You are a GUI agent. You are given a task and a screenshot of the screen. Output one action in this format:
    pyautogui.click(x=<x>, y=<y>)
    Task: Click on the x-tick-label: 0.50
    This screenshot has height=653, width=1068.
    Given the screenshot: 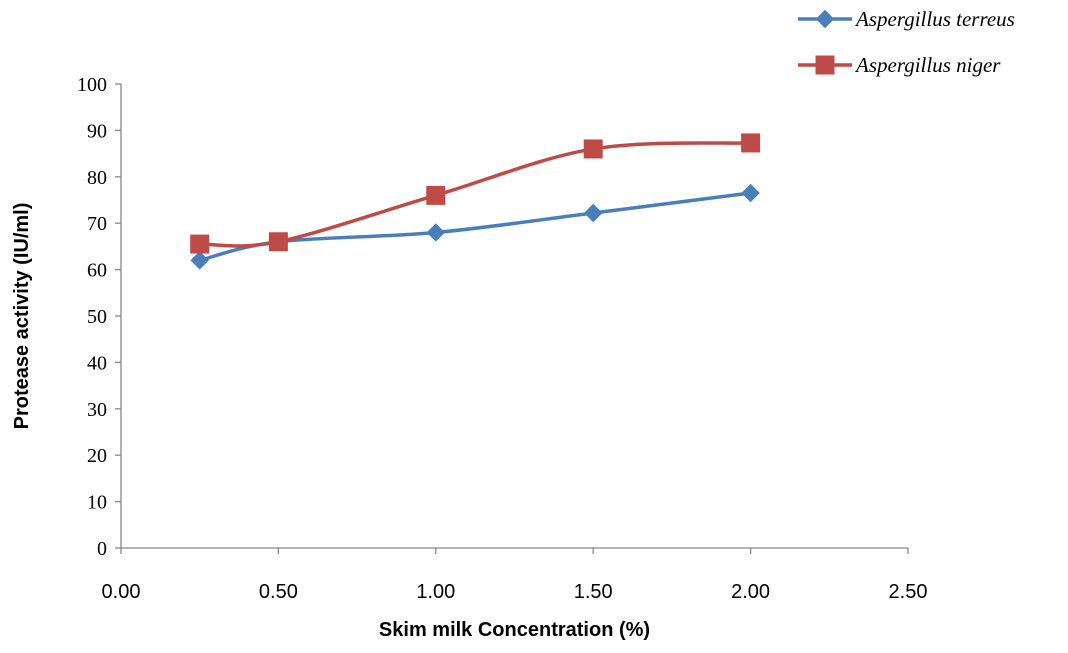 What is the action you would take?
    pyautogui.click(x=278, y=592)
    